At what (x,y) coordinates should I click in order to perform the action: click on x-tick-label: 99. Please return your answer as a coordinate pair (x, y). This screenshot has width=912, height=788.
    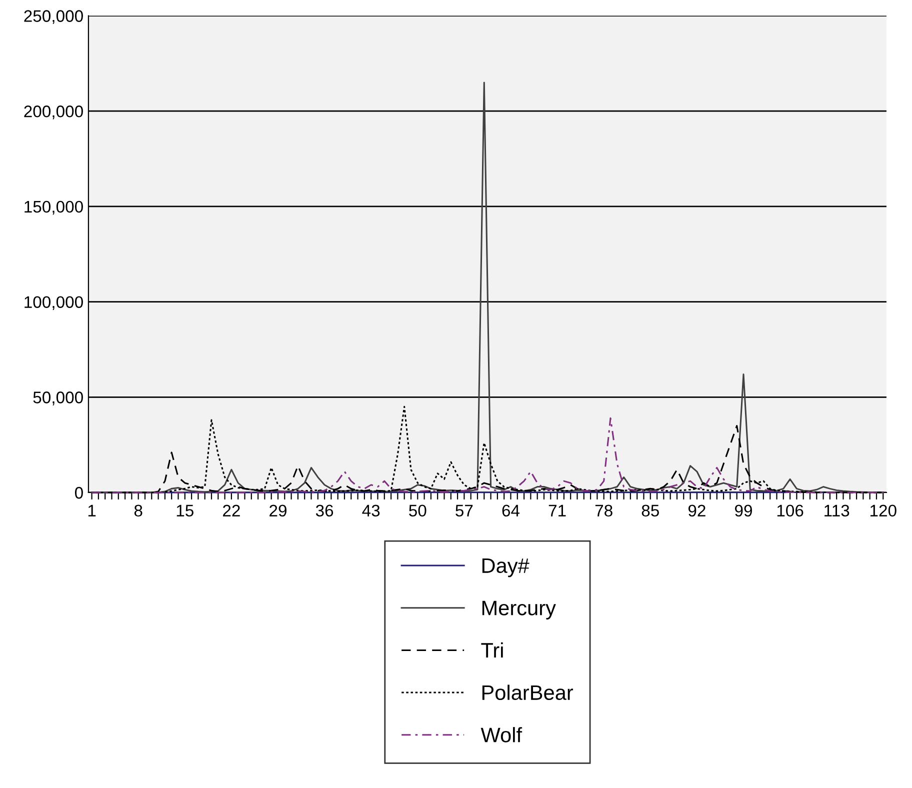
    Looking at the image, I should click on (743, 510).